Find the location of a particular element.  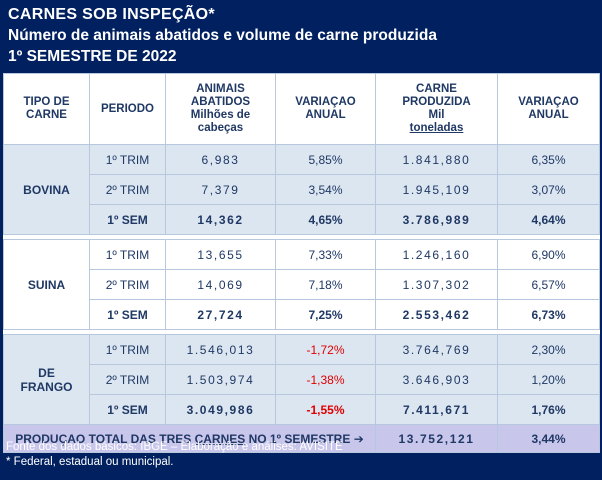

carne-cell: 1.945,109 is located at coordinates (436, 189).